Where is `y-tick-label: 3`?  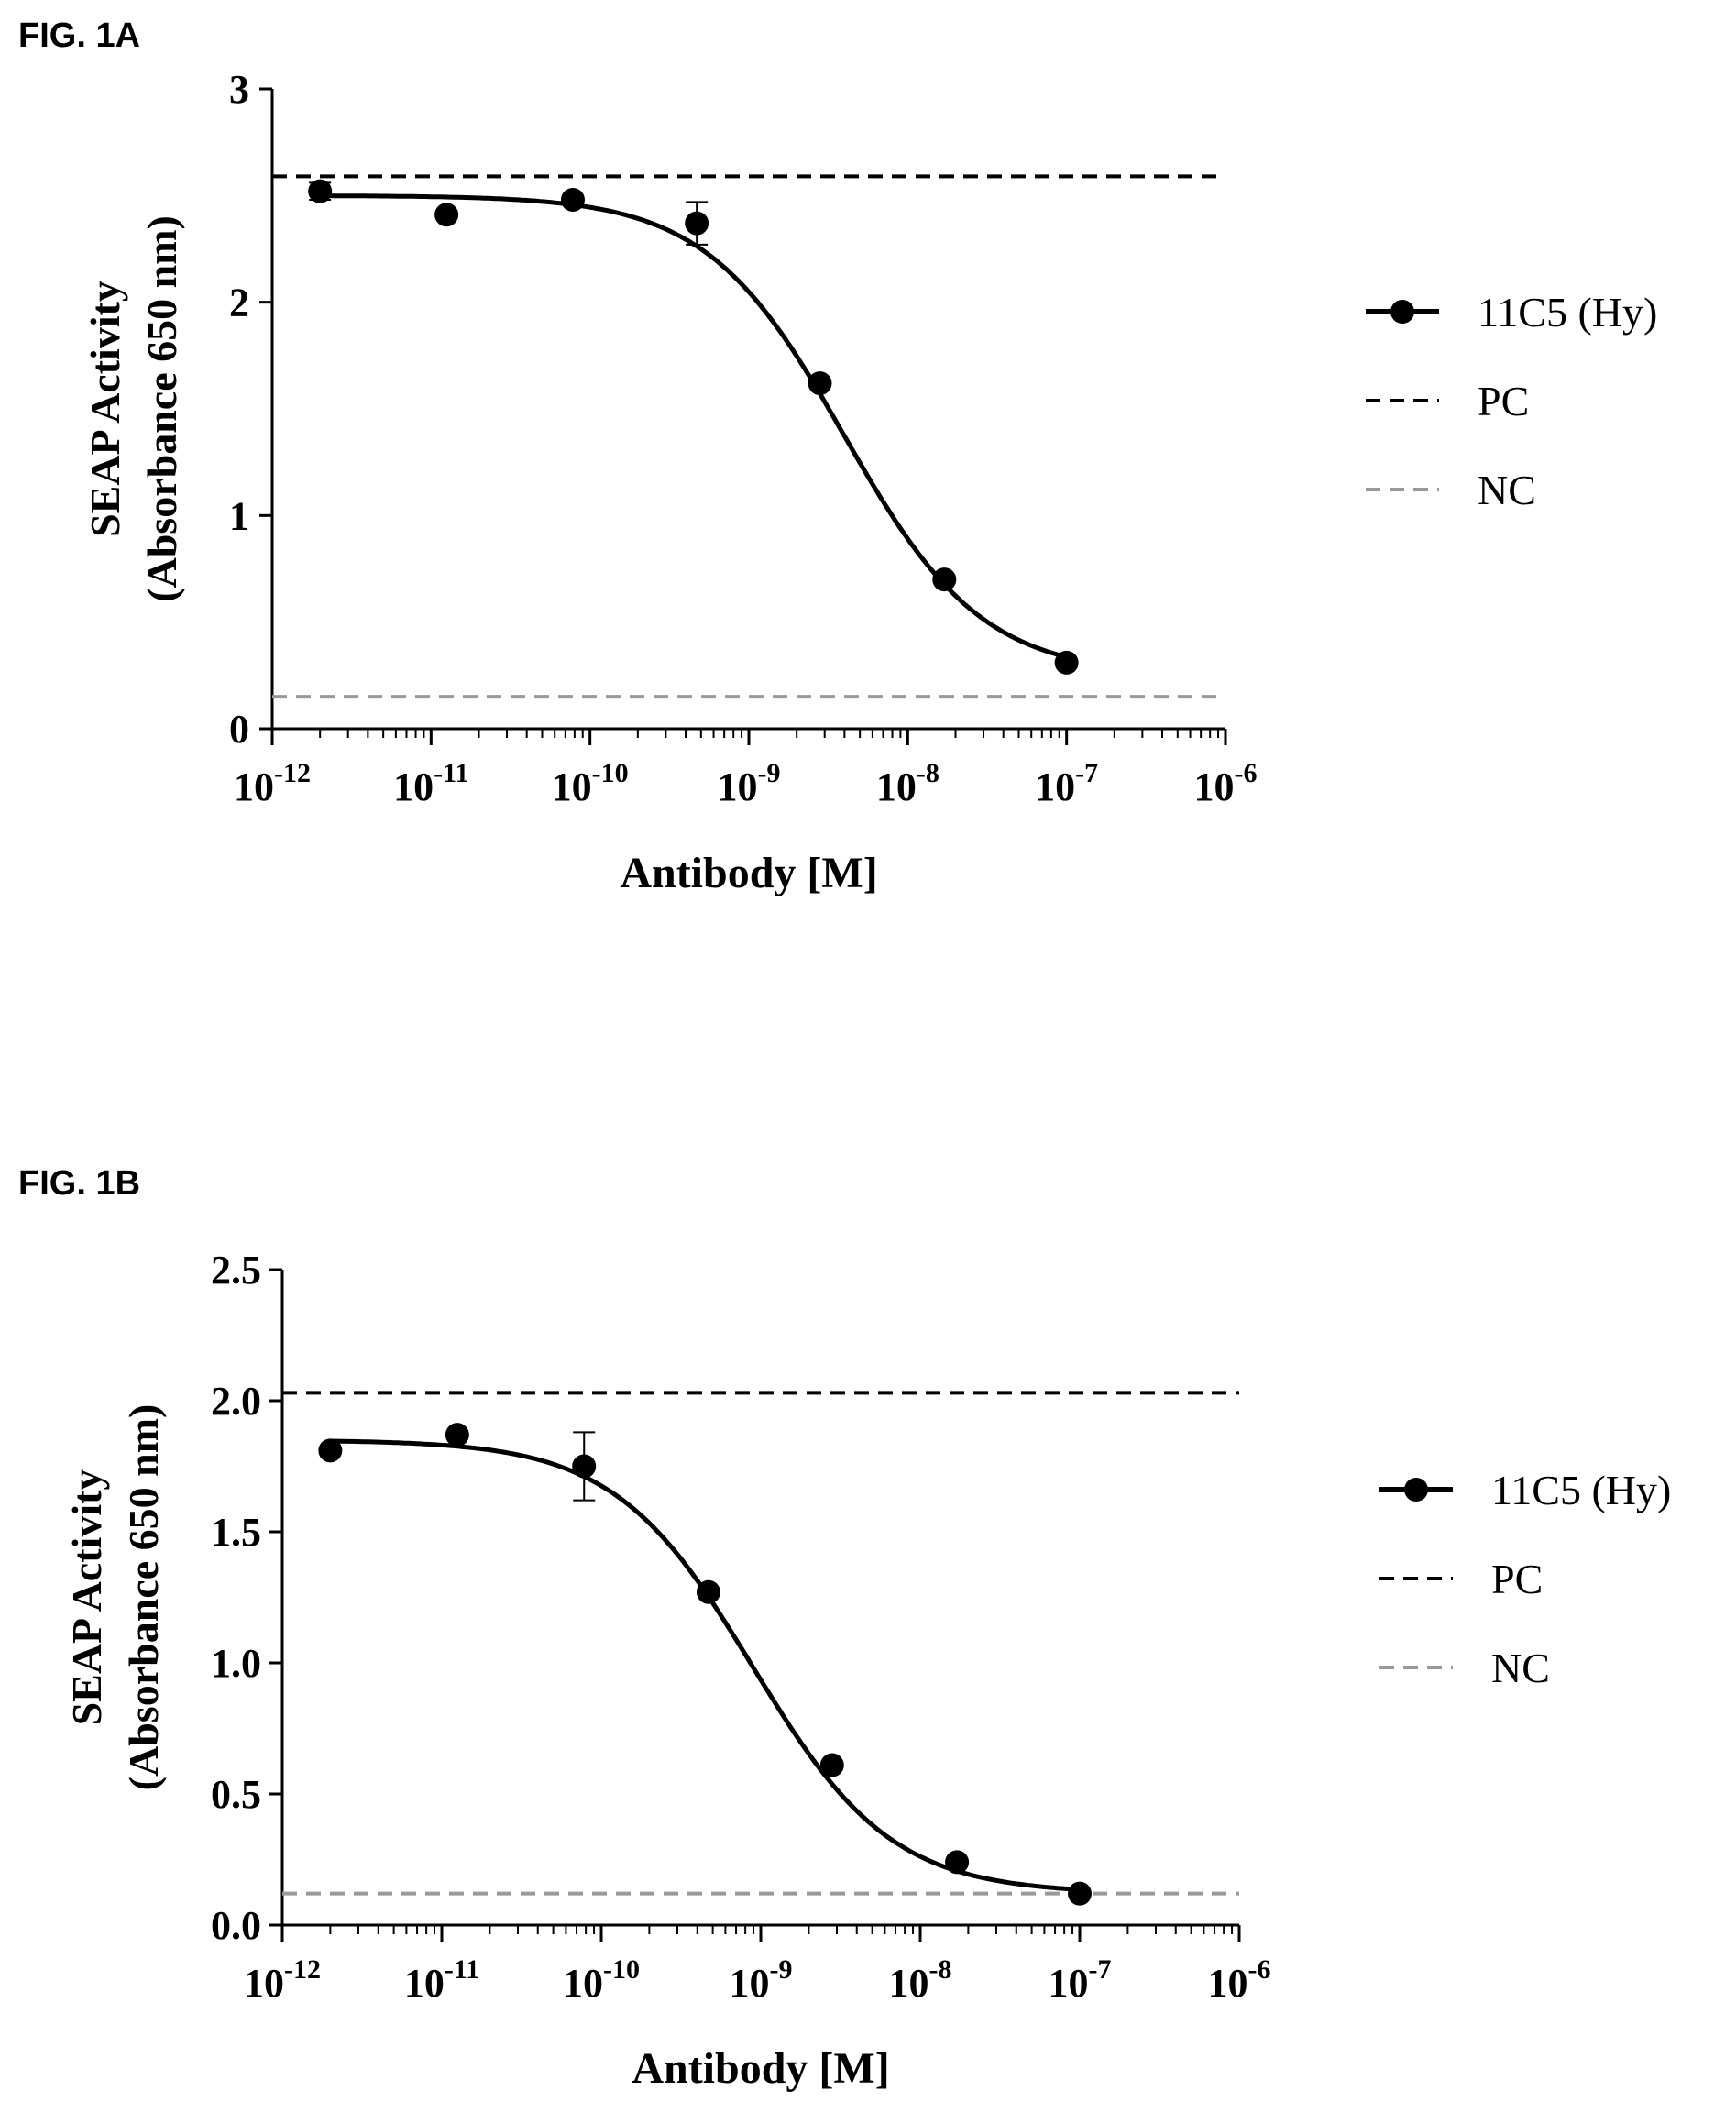 y-tick-label: 3 is located at coordinates (239, 89).